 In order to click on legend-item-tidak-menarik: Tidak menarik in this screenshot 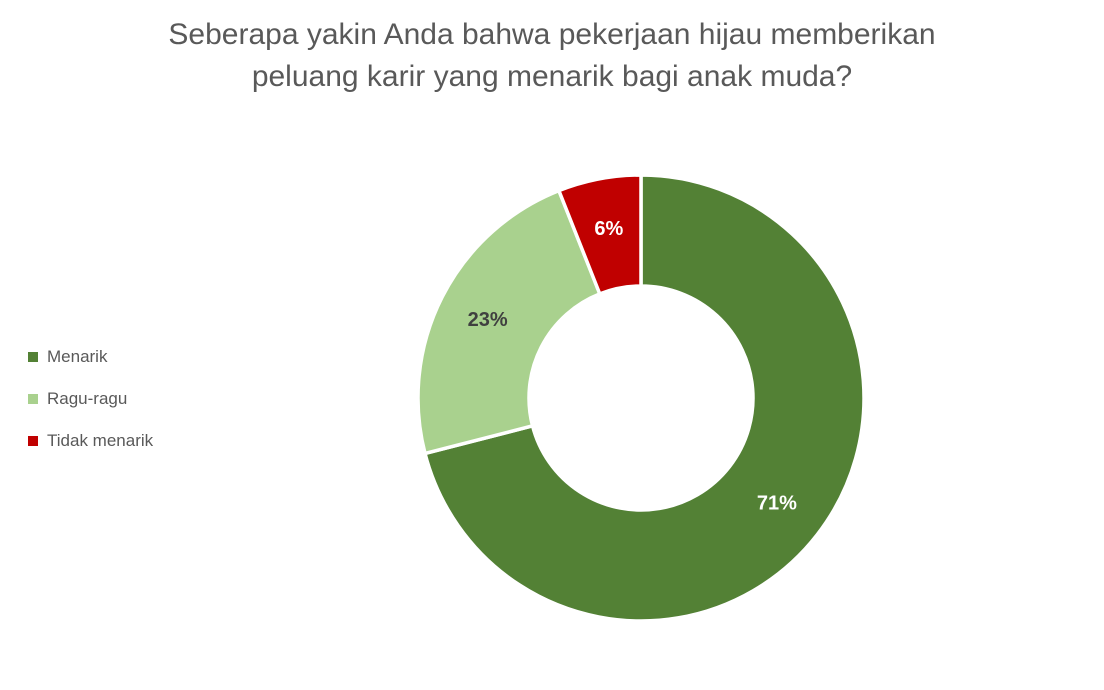, I will do `click(90, 441)`.